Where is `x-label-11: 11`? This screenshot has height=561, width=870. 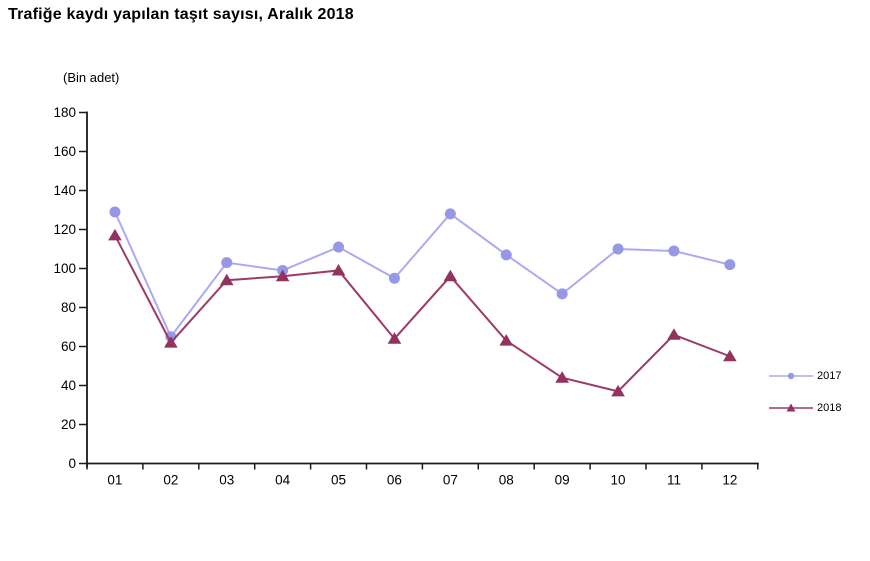 x-label-11: 11 is located at coordinates (674, 480).